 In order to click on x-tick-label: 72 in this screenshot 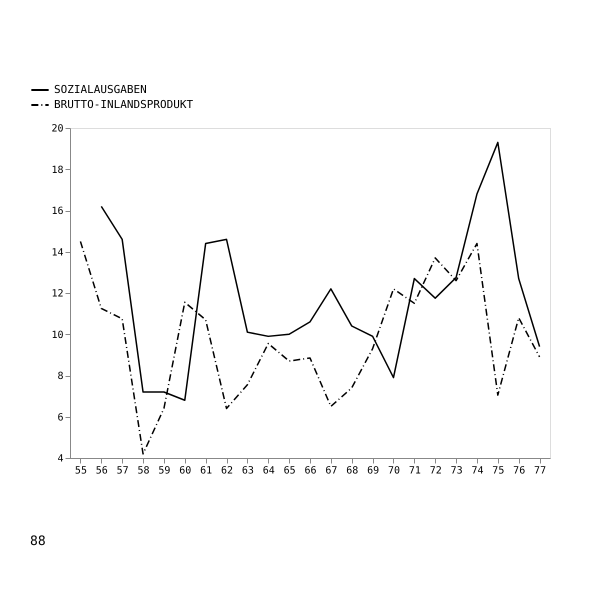, I will do `click(436, 471)`.